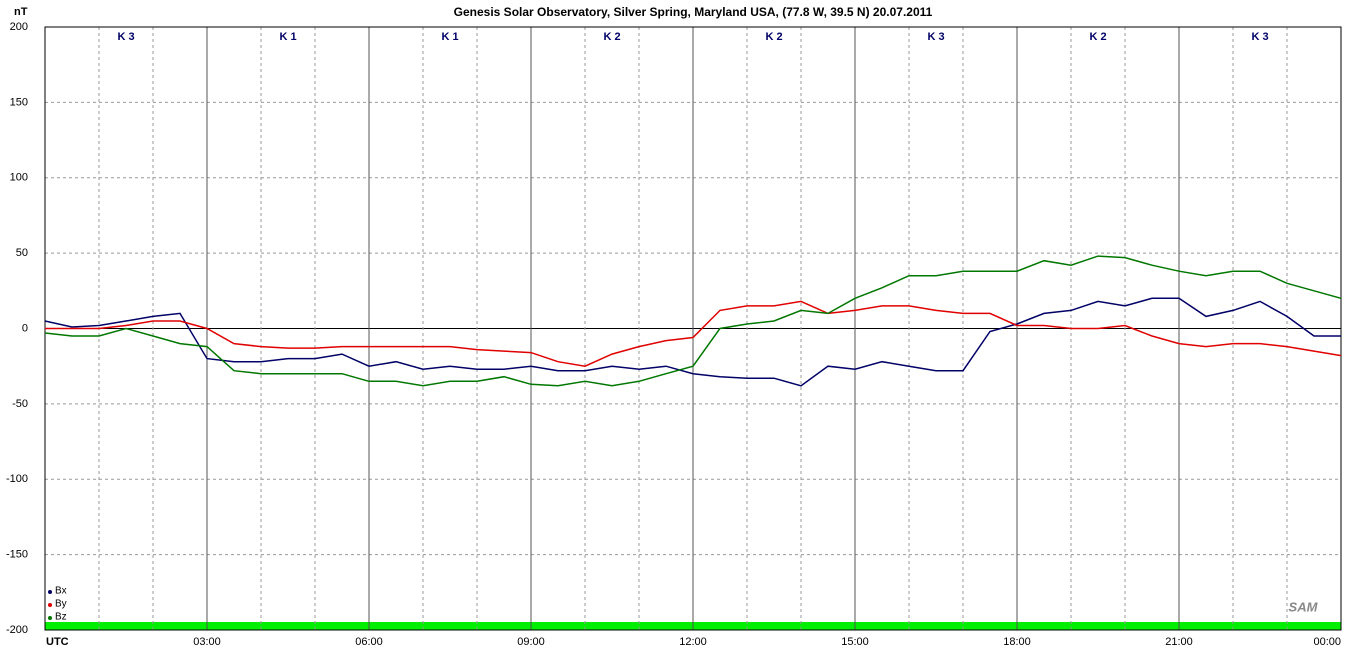  What do you see at coordinates (531, 642) in the screenshot?
I see `x-tick-label: 09:00` at bounding box center [531, 642].